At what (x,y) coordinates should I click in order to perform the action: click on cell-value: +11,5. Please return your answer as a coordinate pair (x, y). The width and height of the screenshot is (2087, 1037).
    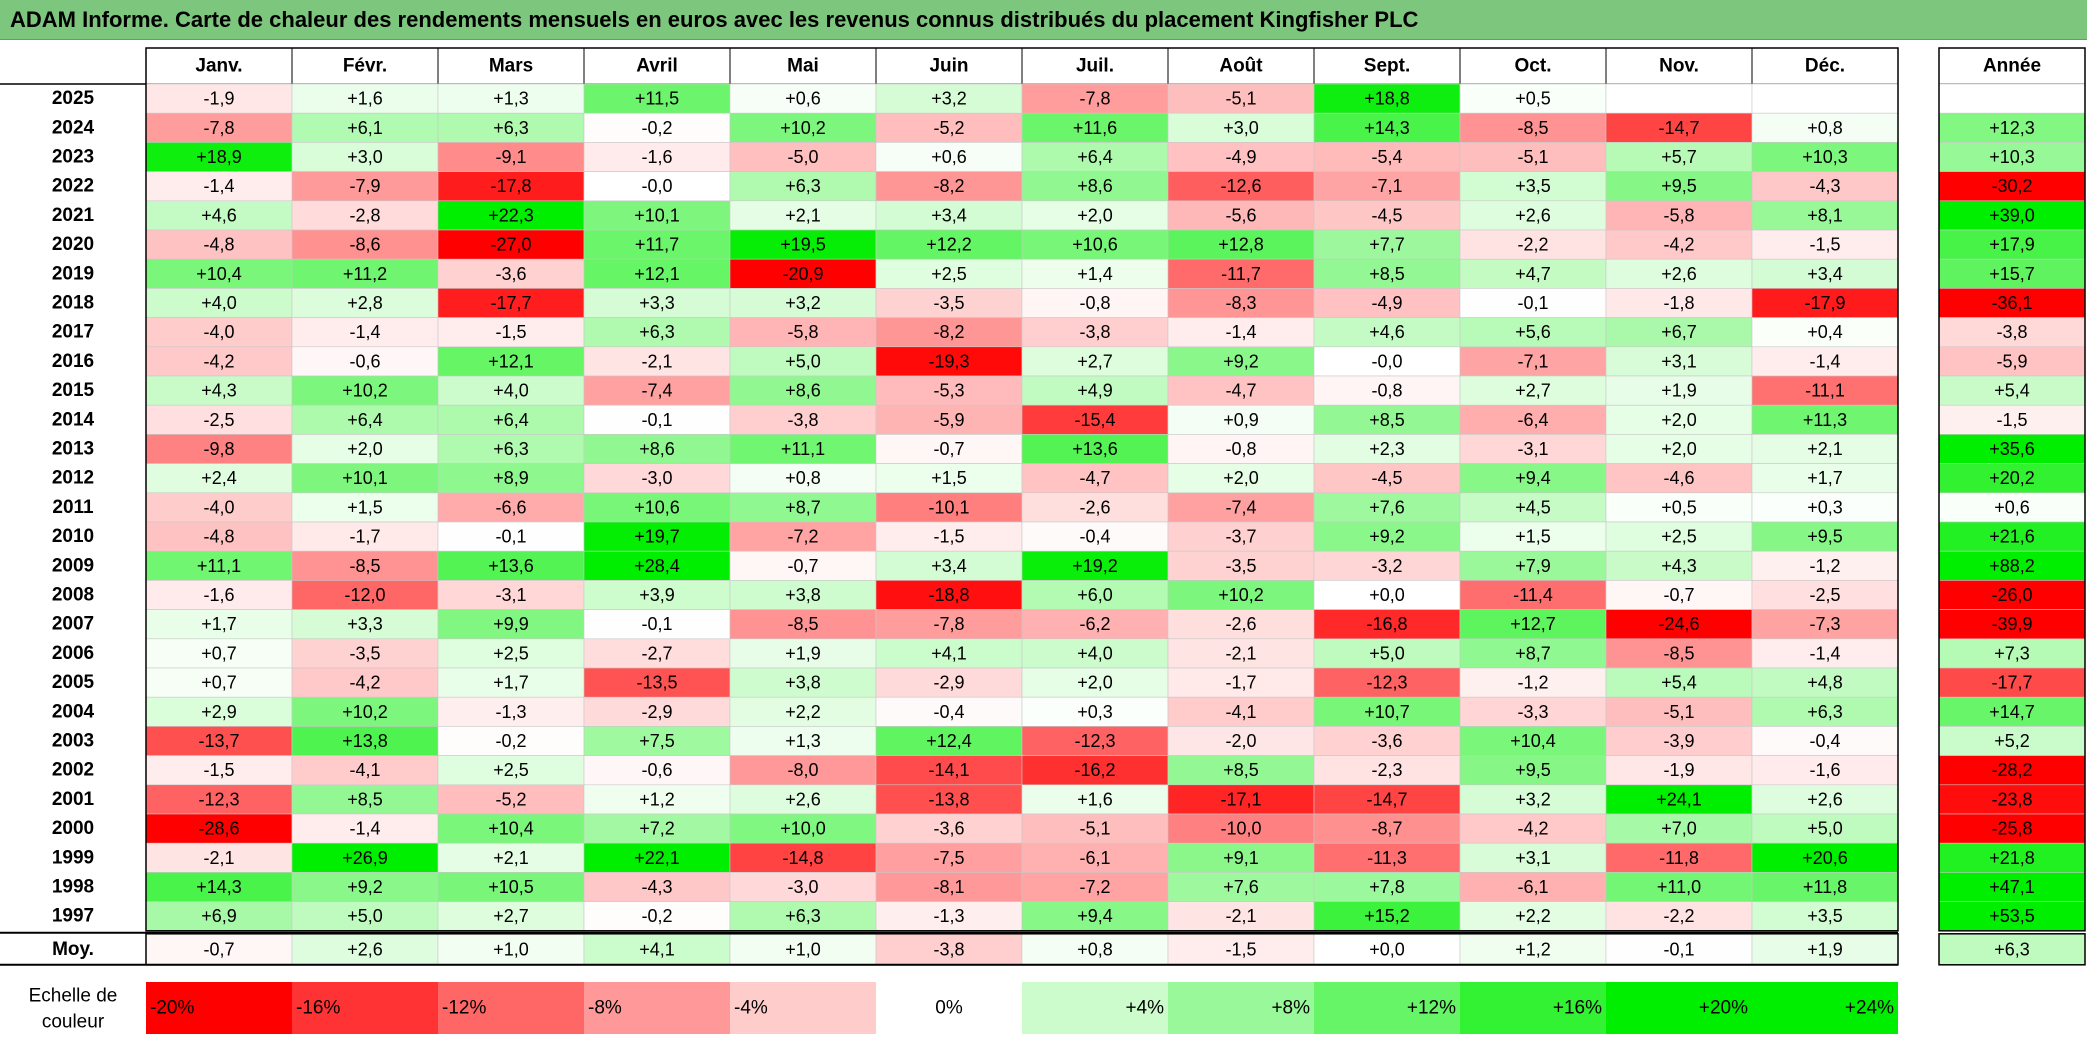
    Looking at the image, I should click on (657, 99).